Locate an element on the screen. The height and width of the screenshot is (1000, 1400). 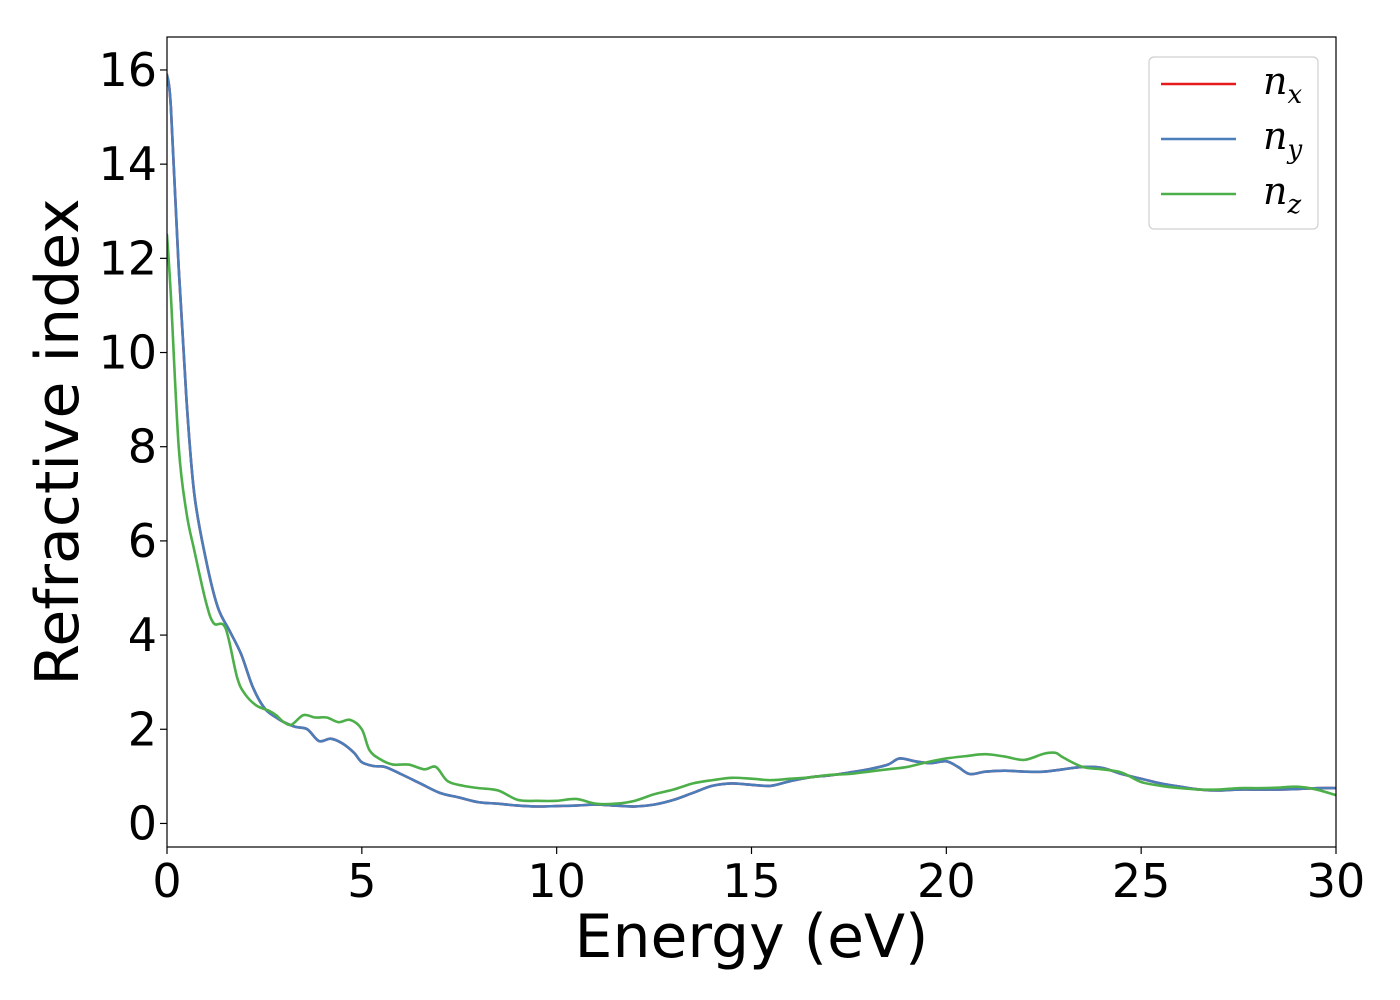
y-tick-label: 8 is located at coordinates (142, 447).